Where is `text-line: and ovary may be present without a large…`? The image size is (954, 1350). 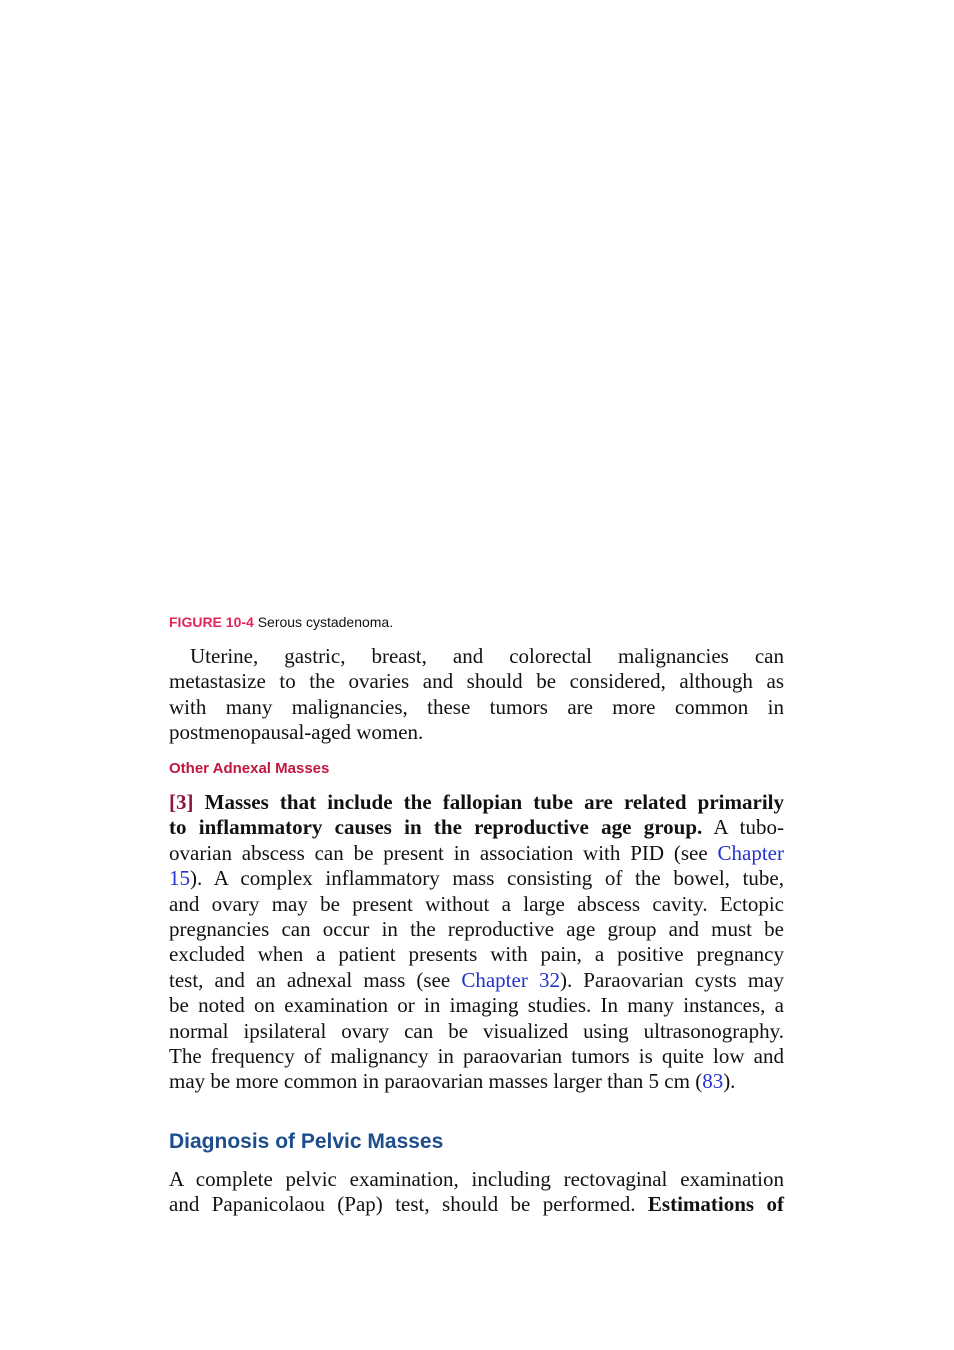
text-line: and ovary may be present without a large… is located at coordinates (476, 904).